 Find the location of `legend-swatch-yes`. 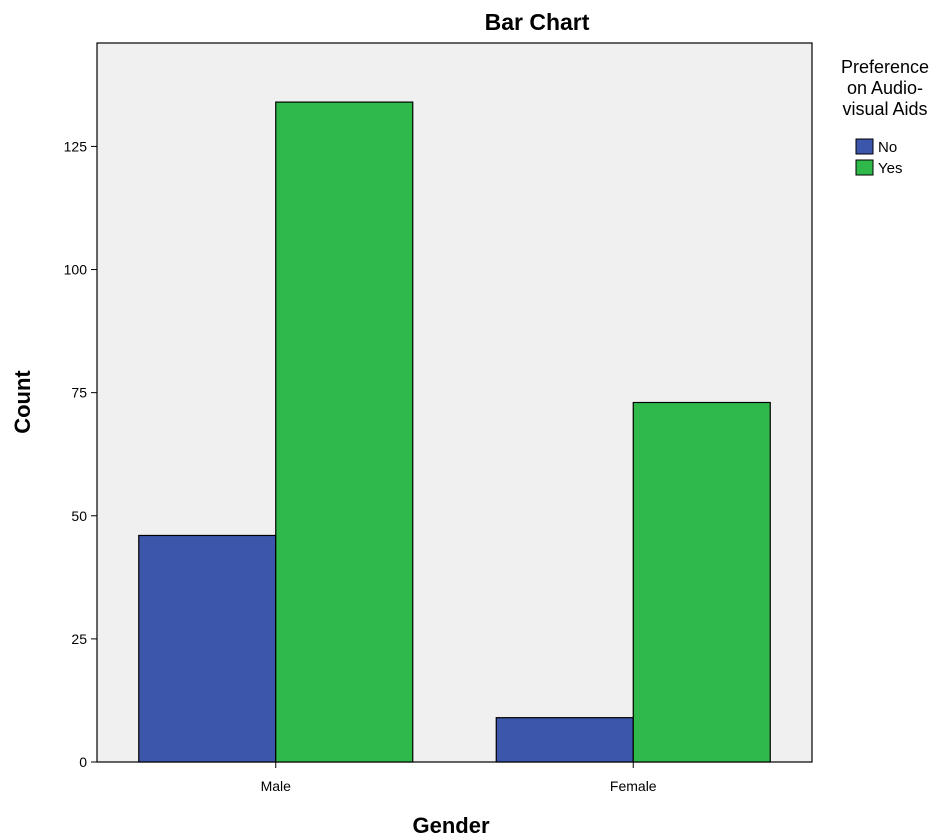

legend-swatch-yes is located at coordinates (864, 167).